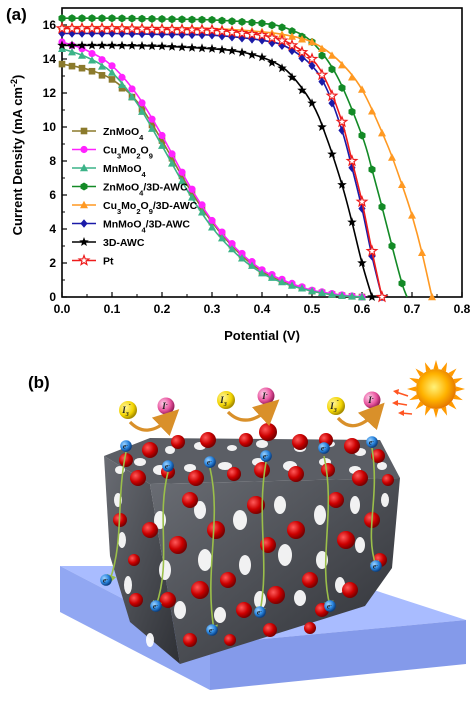  I want to click on x-tick-label: 0.1, so click(112, 309).